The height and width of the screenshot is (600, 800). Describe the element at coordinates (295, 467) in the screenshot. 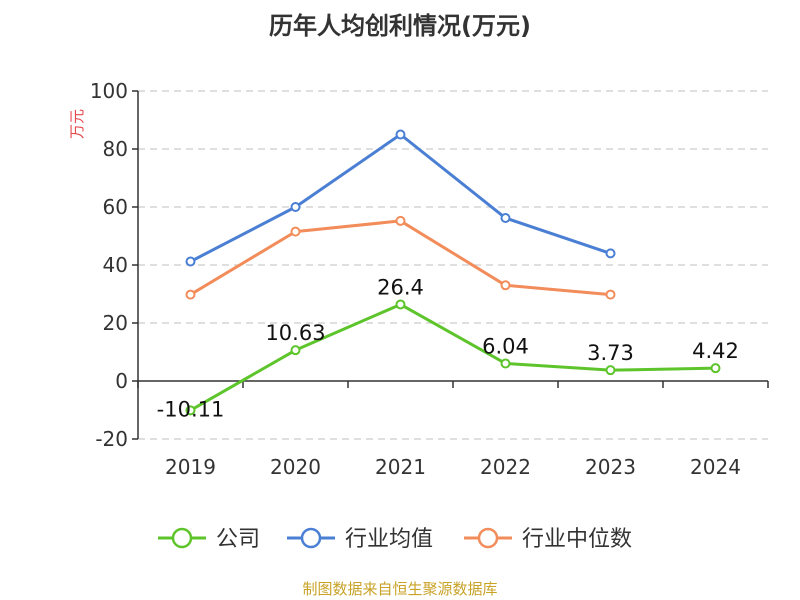

I see `x-tick-label: 2020` at that location.